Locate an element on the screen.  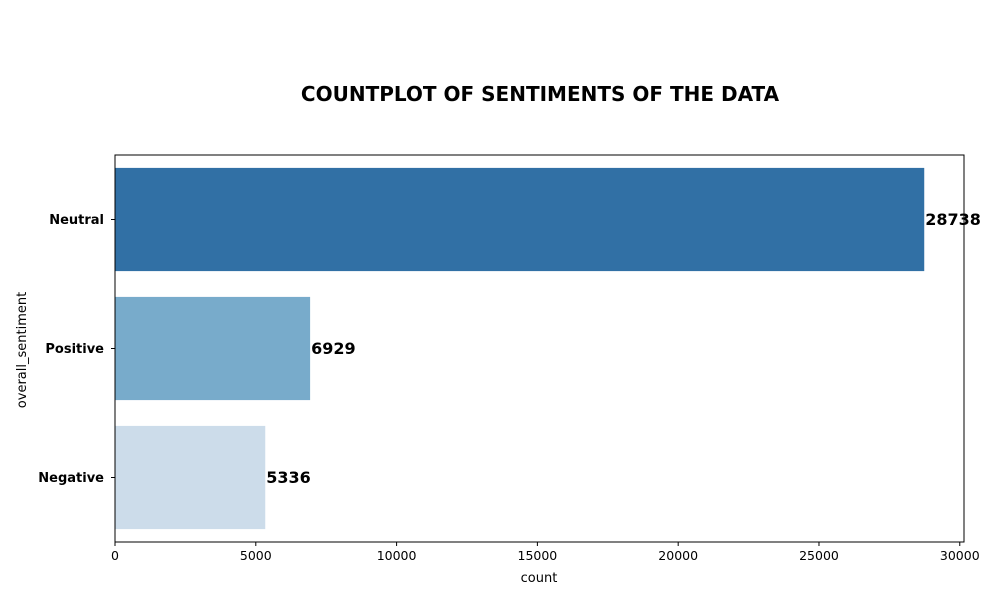
x-tick-label: 15000 is located at coordinates (538, 555).